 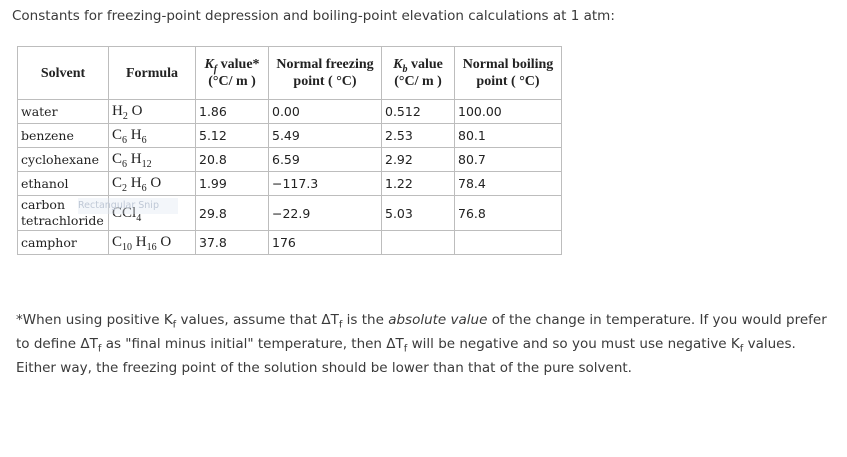 I want to click on freezing-point-cell: −22.9, so click(x=325, y=213).